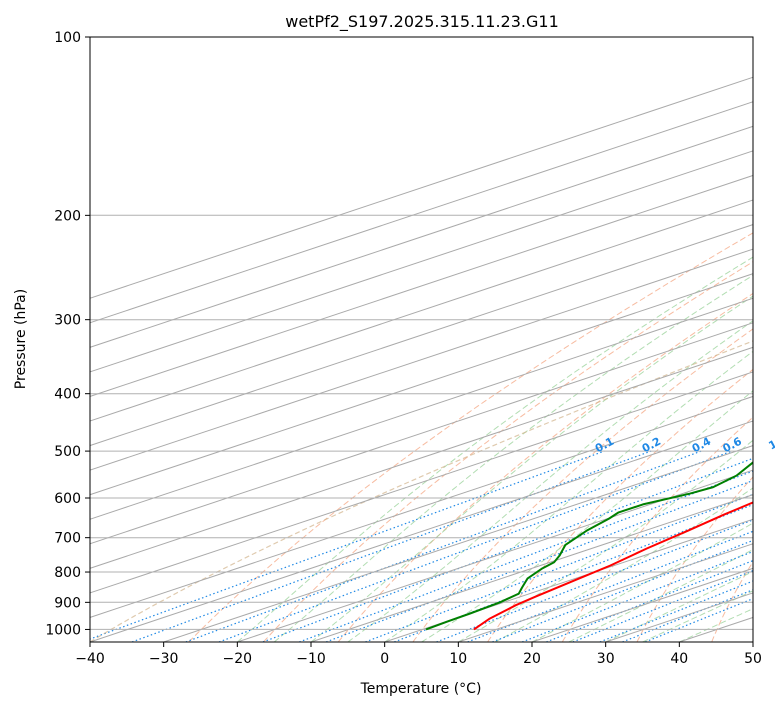 The height and width of the screenshot is (708, 775). Describe the element at coordinates (21, 339) in the screenshot. I see `y-axis-label: Pressure (hPa)` at that location.